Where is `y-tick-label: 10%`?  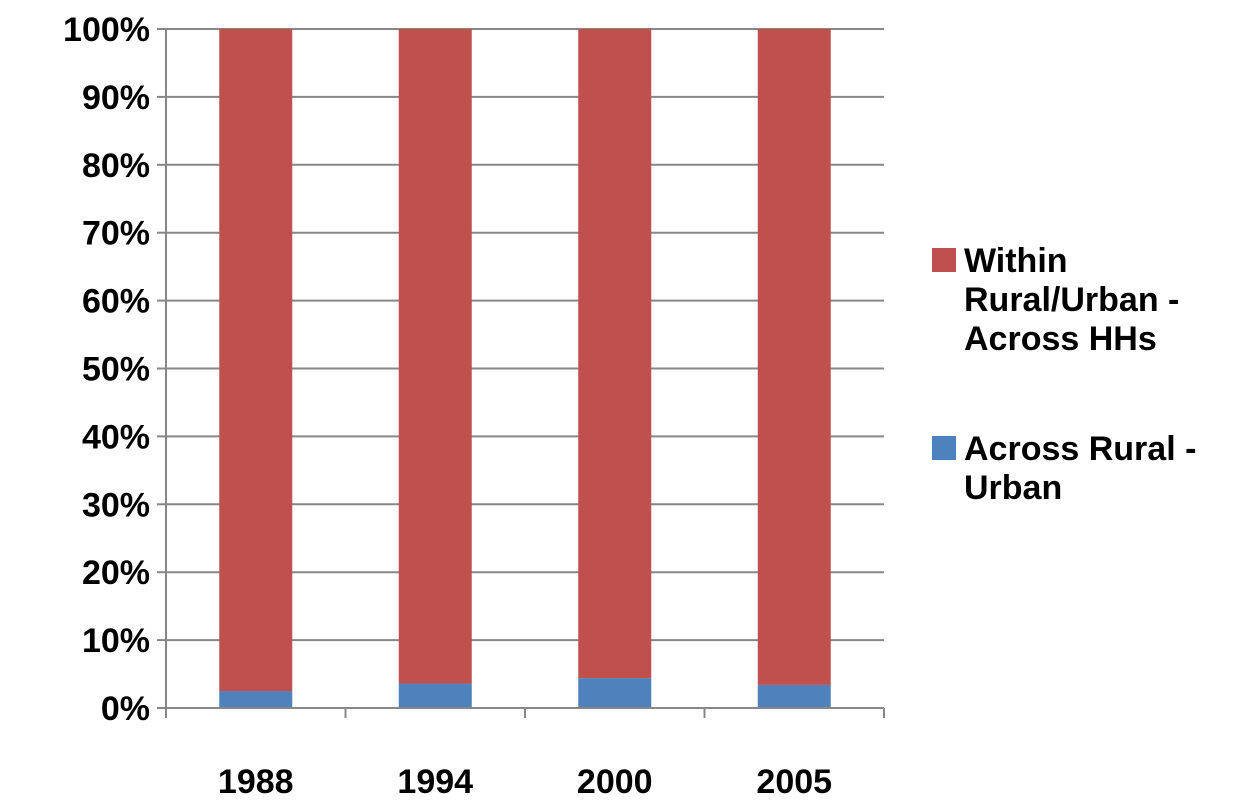 y-tick-label: 10% is located at coordinates (116, 641).